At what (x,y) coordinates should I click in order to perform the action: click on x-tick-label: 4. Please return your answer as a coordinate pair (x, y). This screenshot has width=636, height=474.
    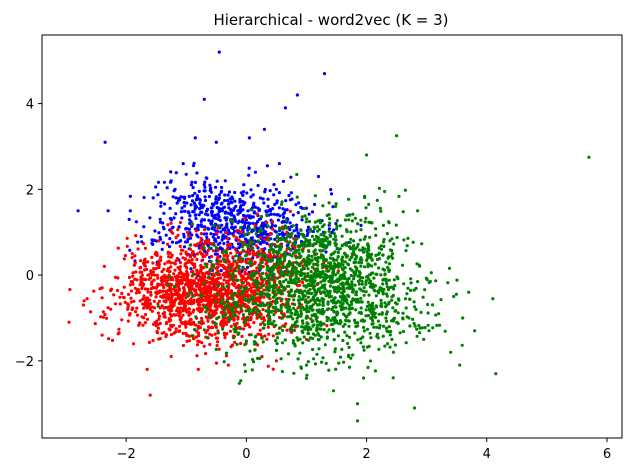
    Looking at the image, I should click on (487, 454).